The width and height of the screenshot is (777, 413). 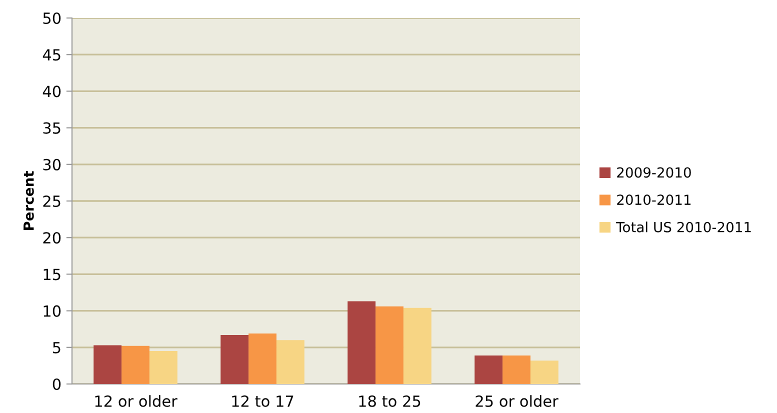 What do you see at coordinates (52, 18) in the screenshot?
I see `y-tick-label: 50` at bounding box center [52, 18].